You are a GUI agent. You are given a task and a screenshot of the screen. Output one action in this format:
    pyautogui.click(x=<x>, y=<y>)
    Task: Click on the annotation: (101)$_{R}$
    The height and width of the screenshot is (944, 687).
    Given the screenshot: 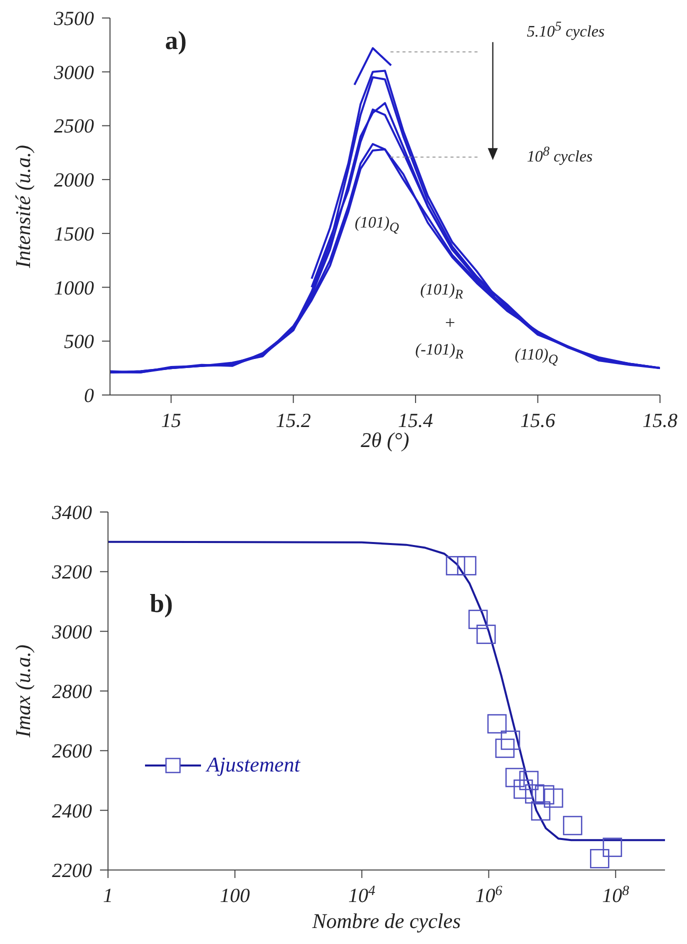 What is the action you would take?
    pyautogui.click(x=441, y=292)
    